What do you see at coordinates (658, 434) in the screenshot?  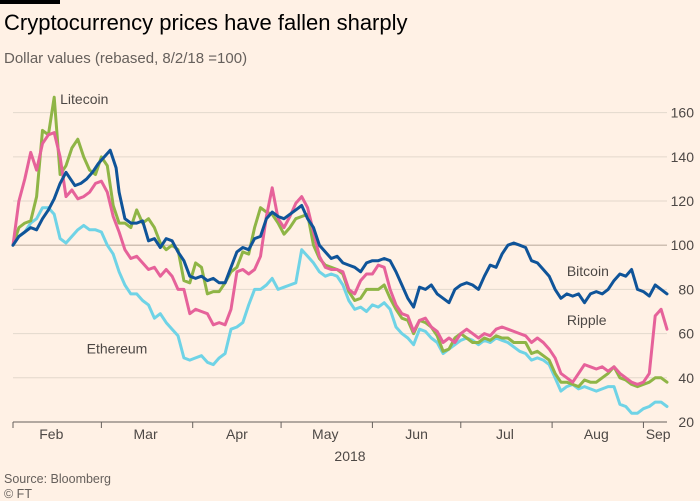 I see `x-tick-label: Sep` at bounding box center [658, 434].